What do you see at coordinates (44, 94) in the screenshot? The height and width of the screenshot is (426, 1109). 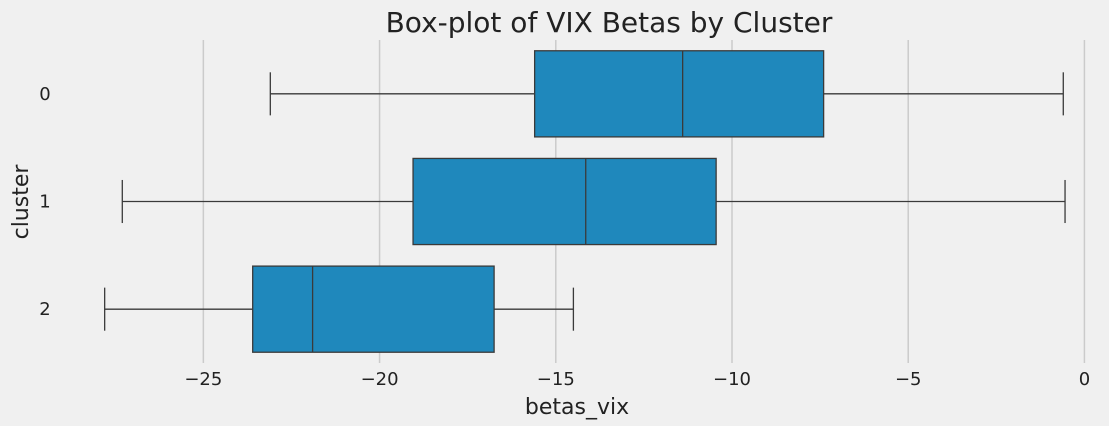 I see `y-tick-label: 0` at bounding box center [44, 94].